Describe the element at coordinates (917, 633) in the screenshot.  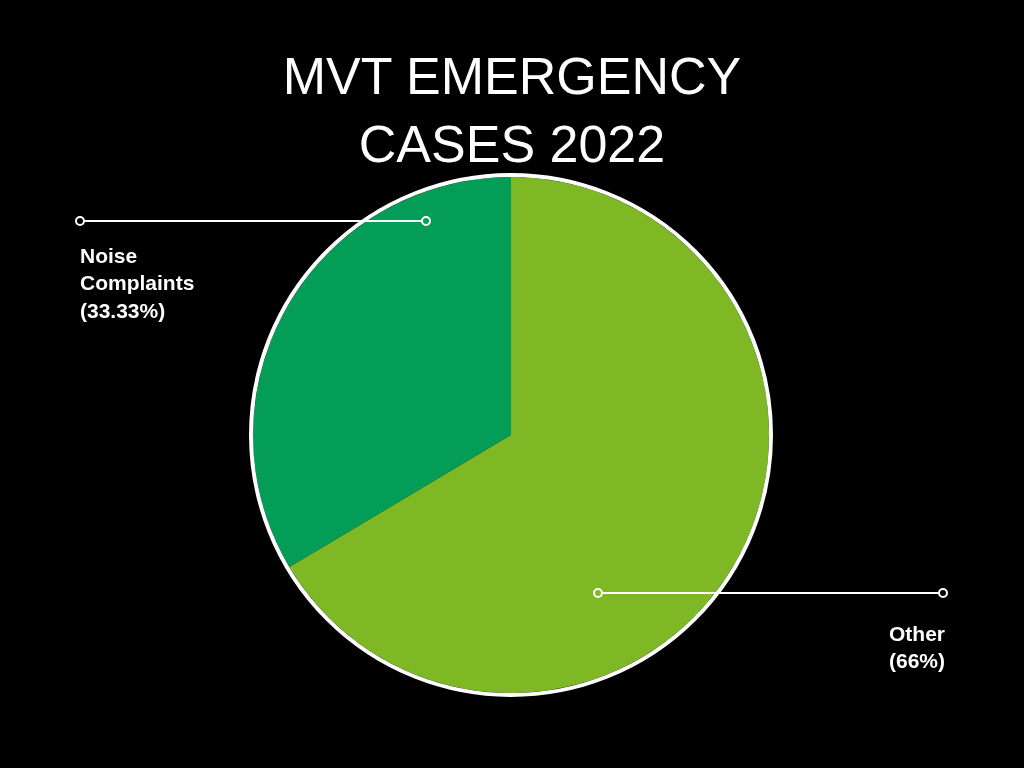
I see `slice-label: Other` at that location.